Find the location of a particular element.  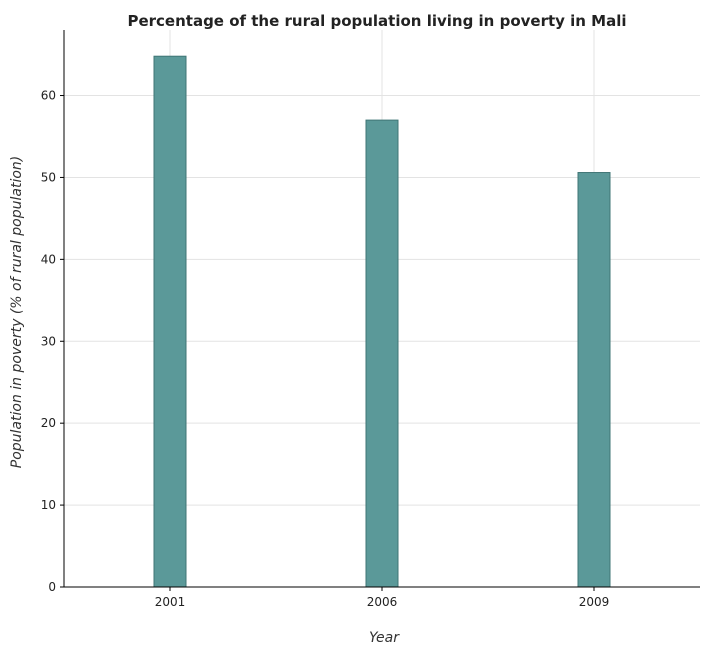

x-axis-label: Year is located at coordinates (384, 638).